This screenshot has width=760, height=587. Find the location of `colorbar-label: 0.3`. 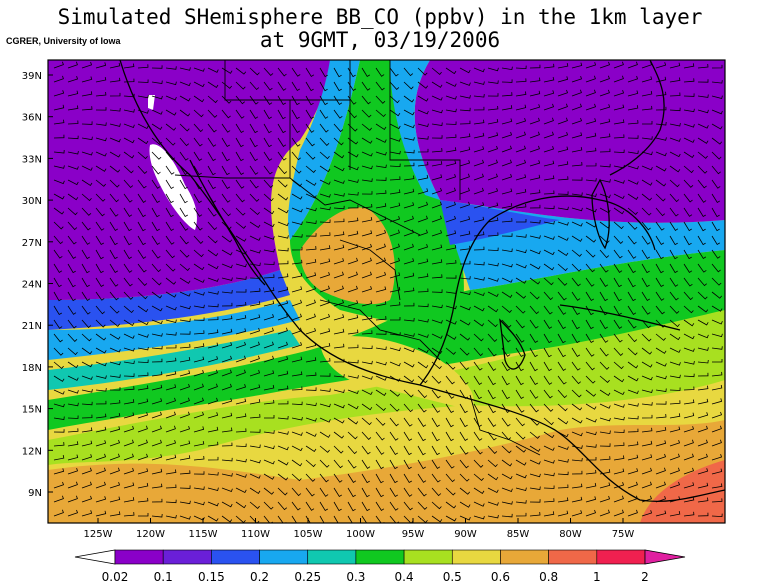

colorbar-label: 0.3 is located at coordinates (356, 577).